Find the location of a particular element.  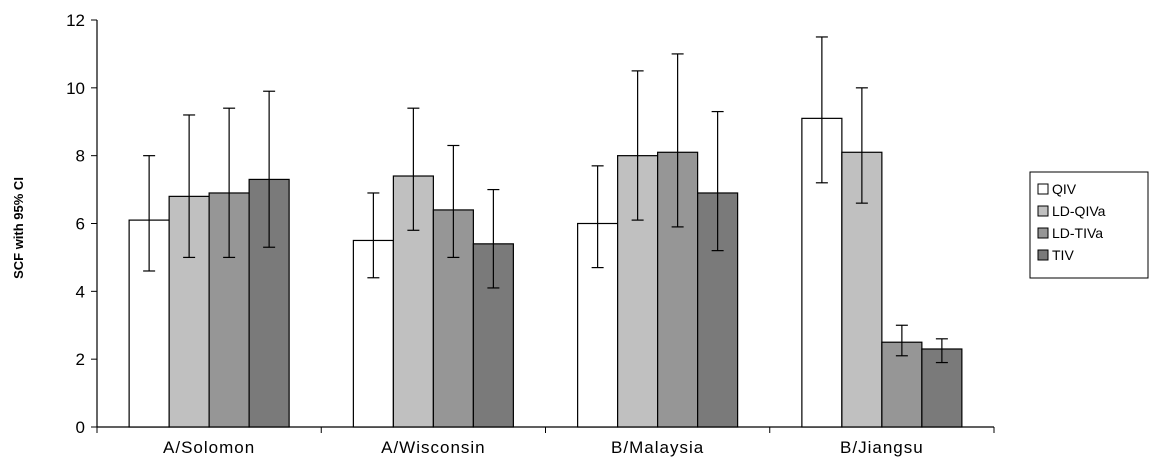

legend-box is located at coordinates (1089, 225).